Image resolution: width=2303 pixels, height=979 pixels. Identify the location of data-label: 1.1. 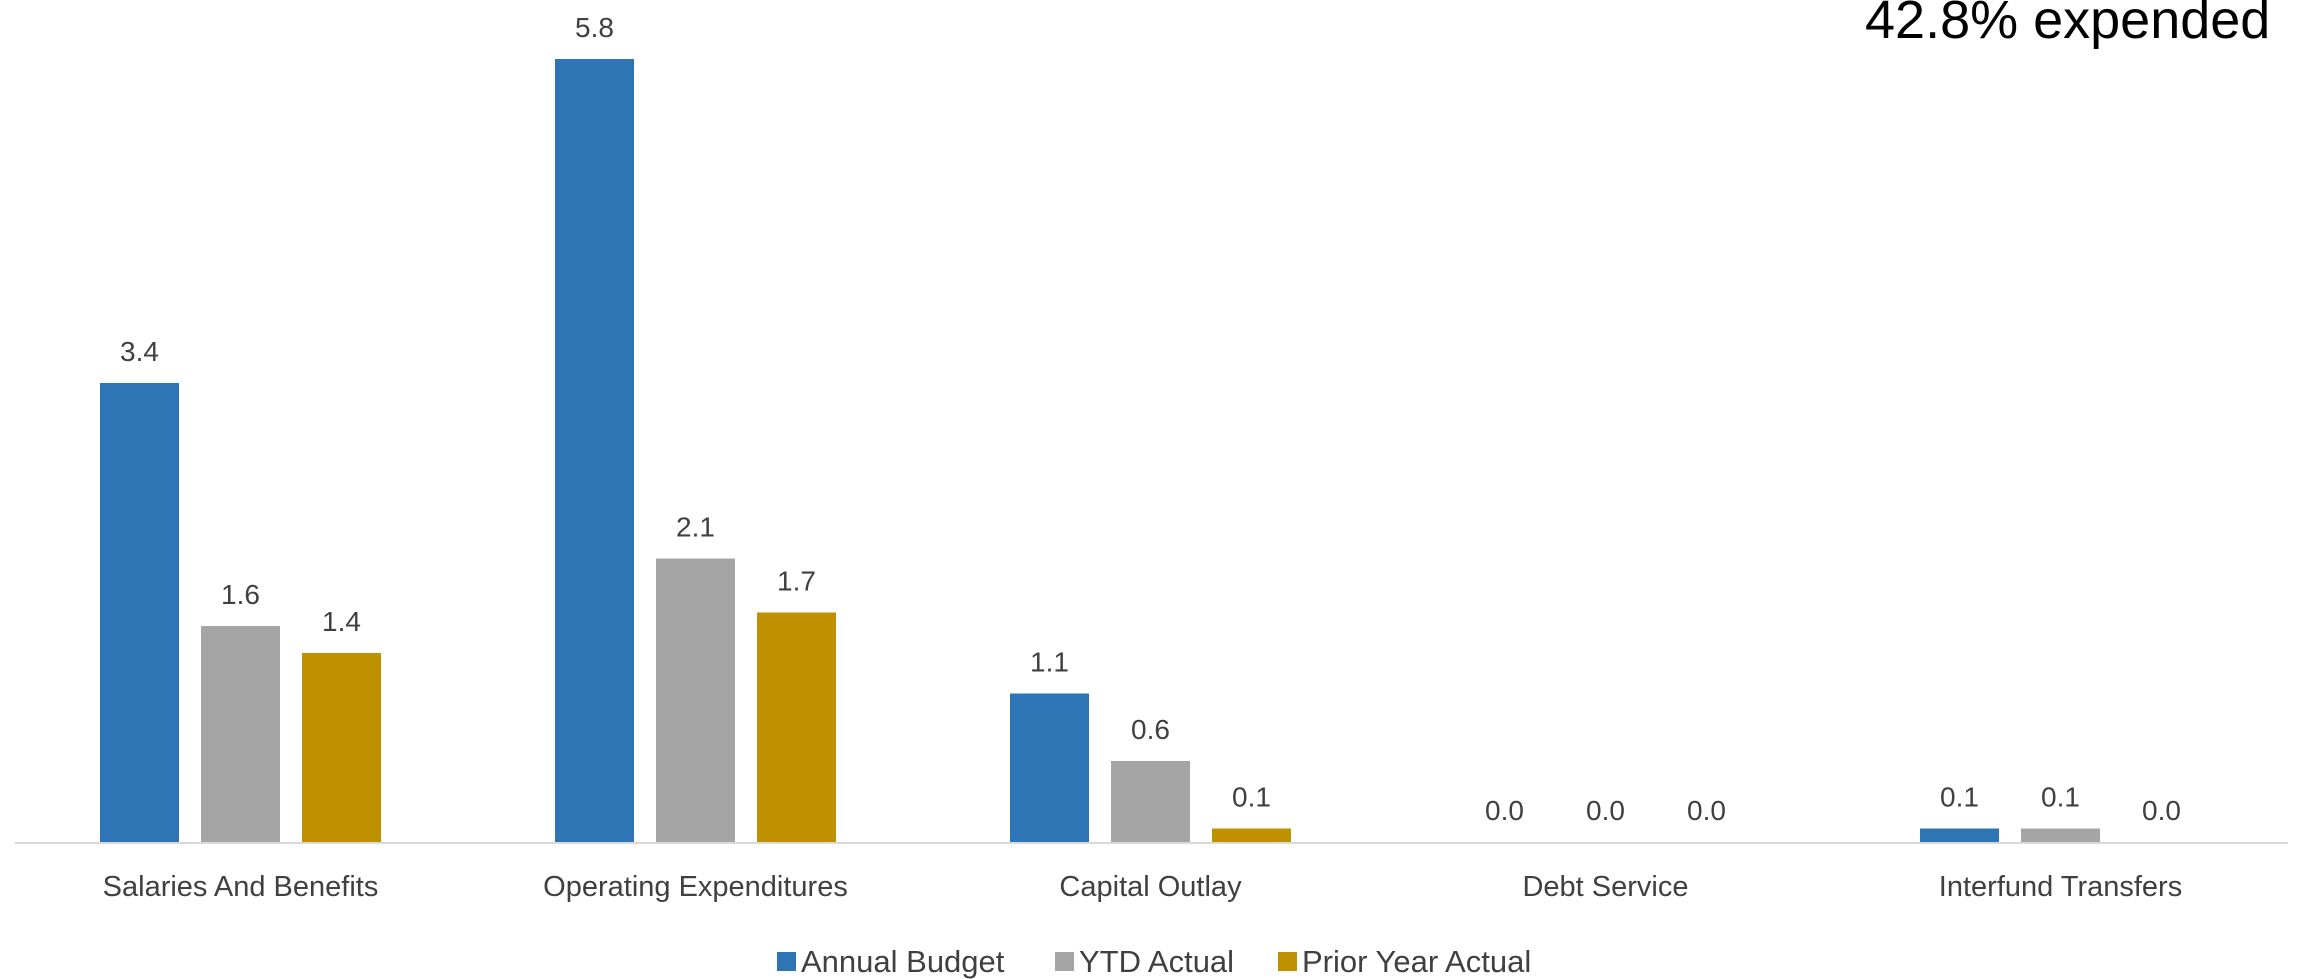
(1049, 662).